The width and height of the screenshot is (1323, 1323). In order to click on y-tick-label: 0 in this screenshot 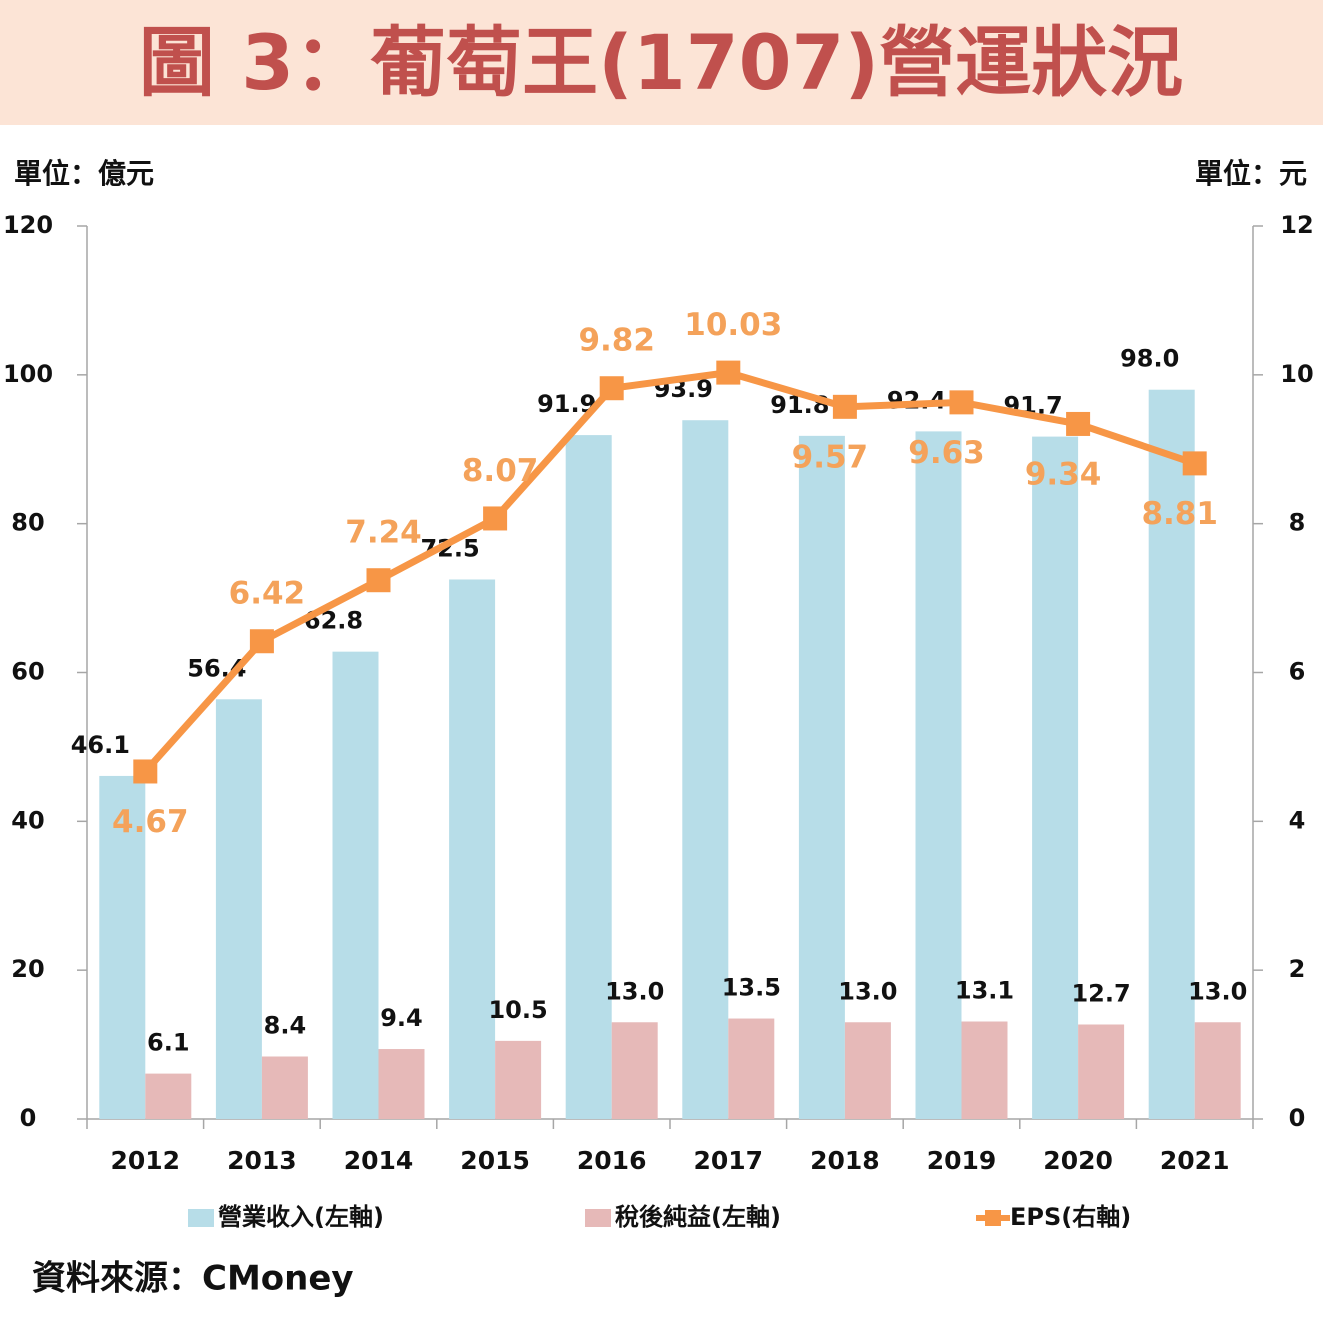, I will do `click(28, 1118)`.